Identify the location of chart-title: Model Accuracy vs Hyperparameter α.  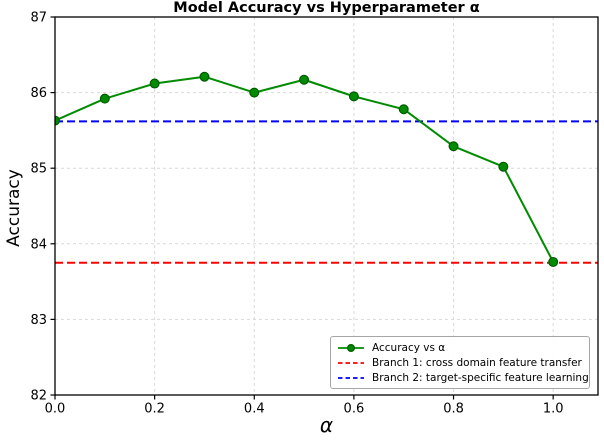
(326, 8).